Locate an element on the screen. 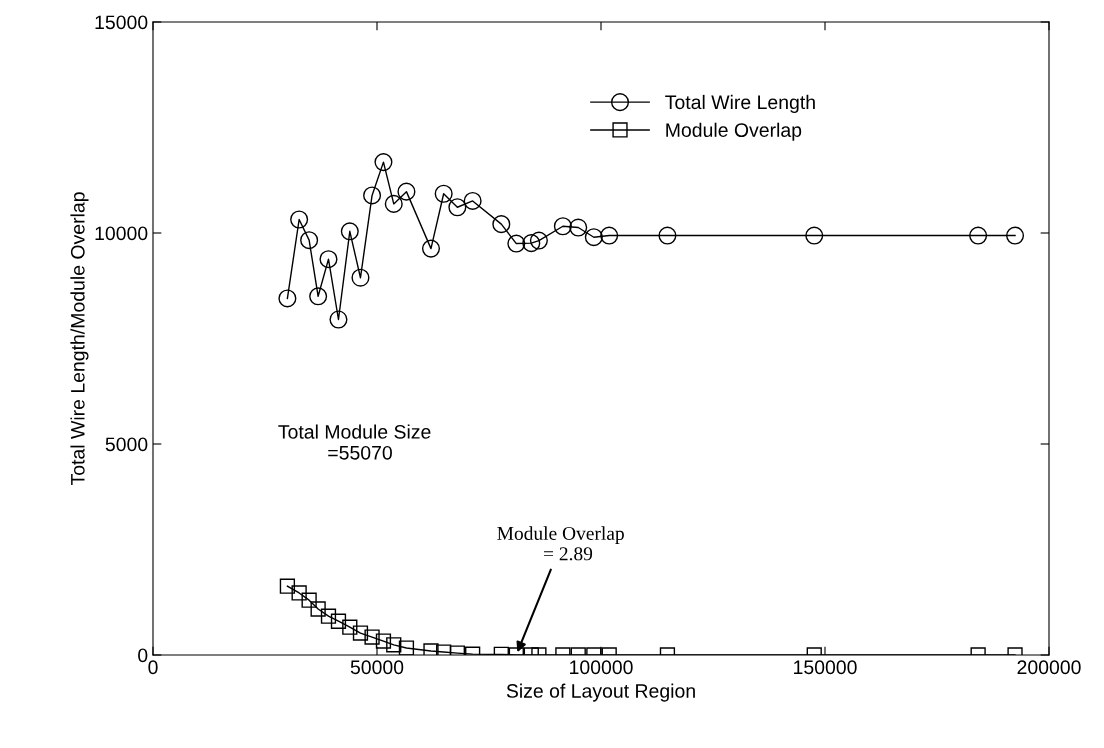 The image size is (1104, 748). x-tick-label: 200000 is located at coordinates (1049, 667).